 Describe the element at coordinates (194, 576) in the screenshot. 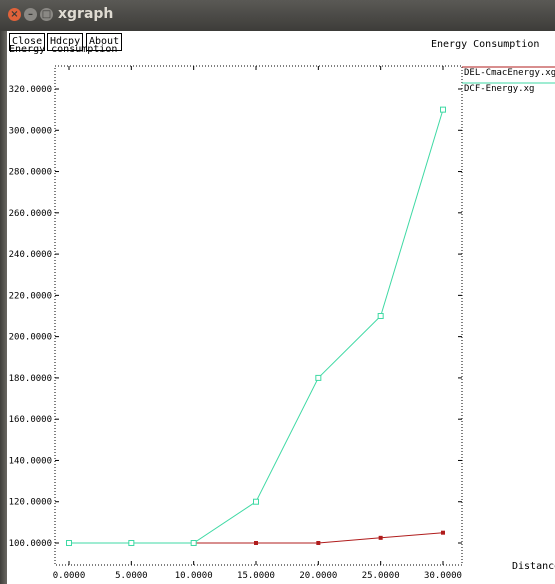

I see `x-tick-label: 10.0000` at that location.